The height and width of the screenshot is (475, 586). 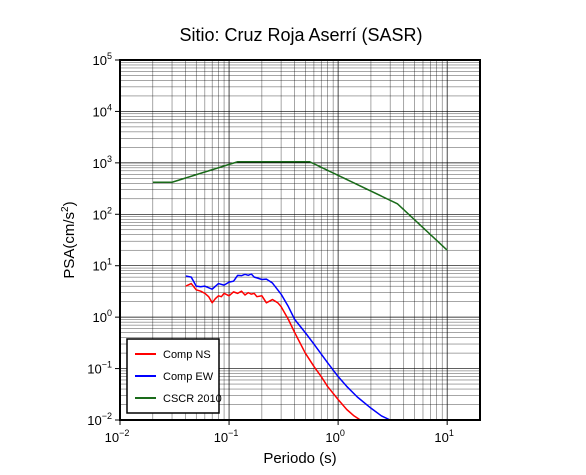 What do you see at coordinates (300, 35) in the screenshot?
I see `chart-title: Sitio: Cruz Roja Aserrí (SASR)` at bounding box center [300, 35].